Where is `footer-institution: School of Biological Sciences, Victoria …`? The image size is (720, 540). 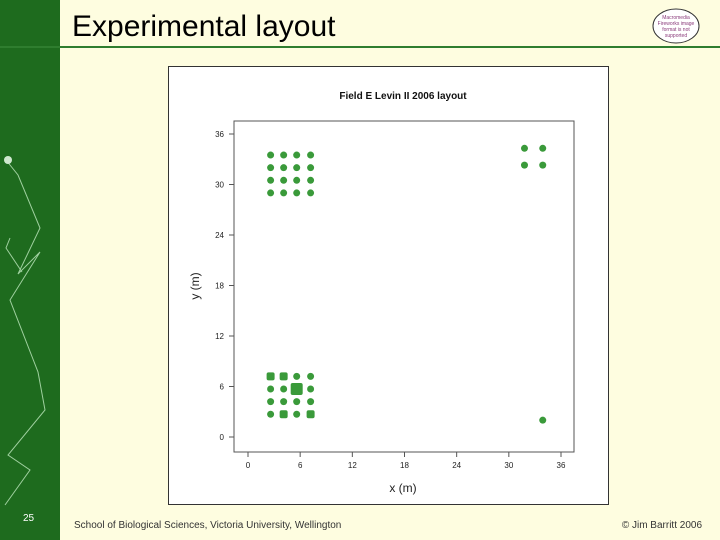
footer-institution: School of Biological Sciences, Victoria … is located at coordinates (208, 525).